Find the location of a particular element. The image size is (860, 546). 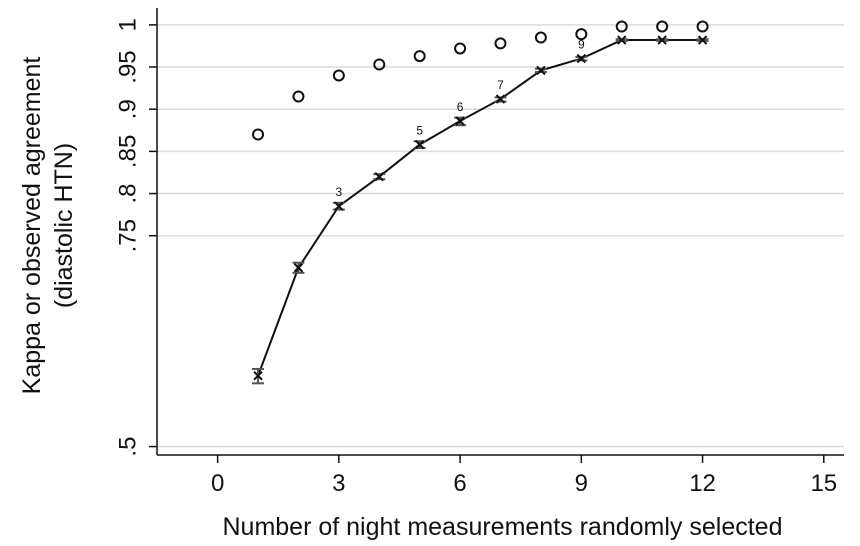

y-tick-label: 1 is located at coordinates (127, 24).